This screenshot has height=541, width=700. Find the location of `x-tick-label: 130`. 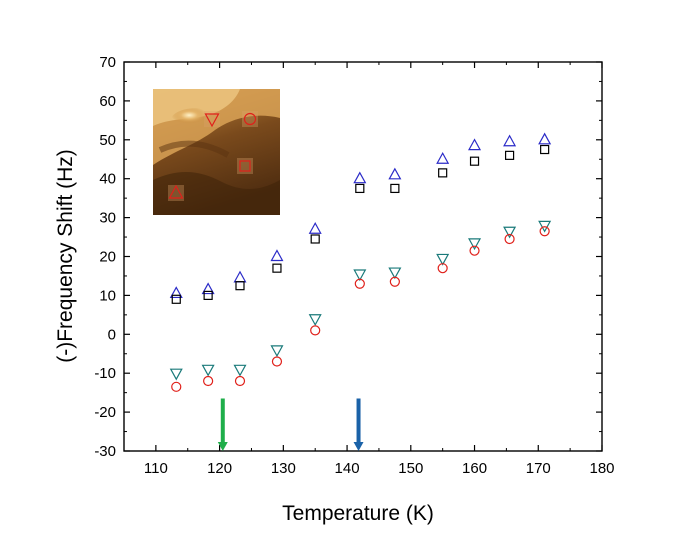

x-tick-label: 130 is located at coordinates (283, 468).